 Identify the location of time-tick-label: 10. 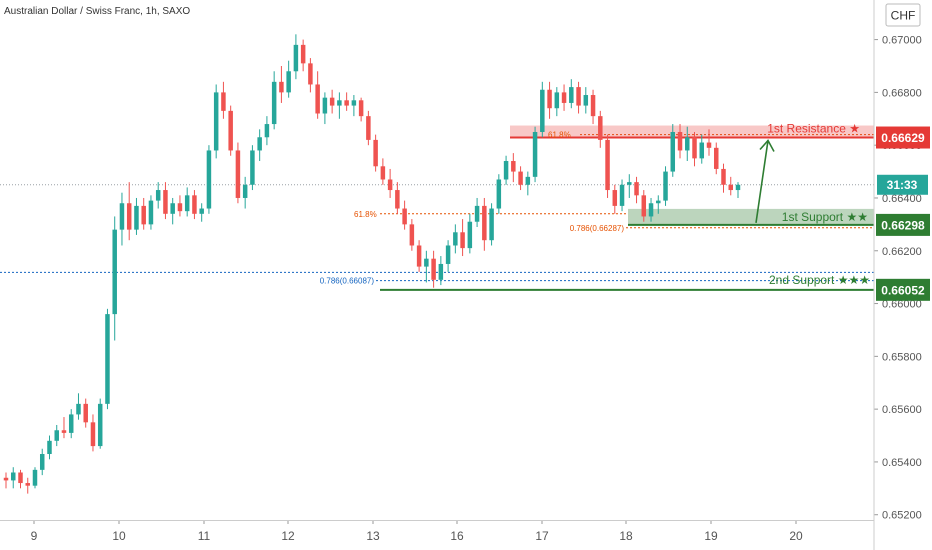
(119, 536).